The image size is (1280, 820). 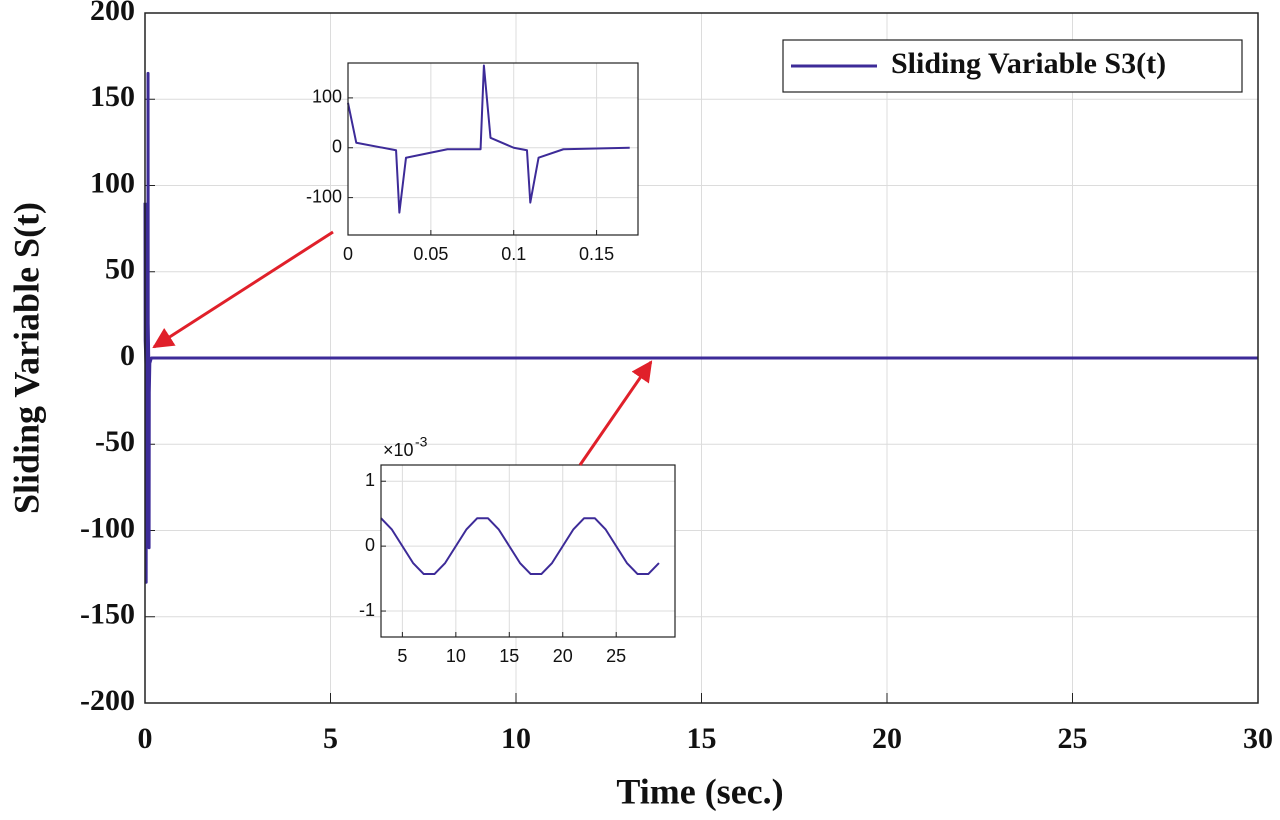 What do you see at coordinates (112, 13) in the screenshot?
I see `y-tick-label: 200` at bounding box center [112, 13].